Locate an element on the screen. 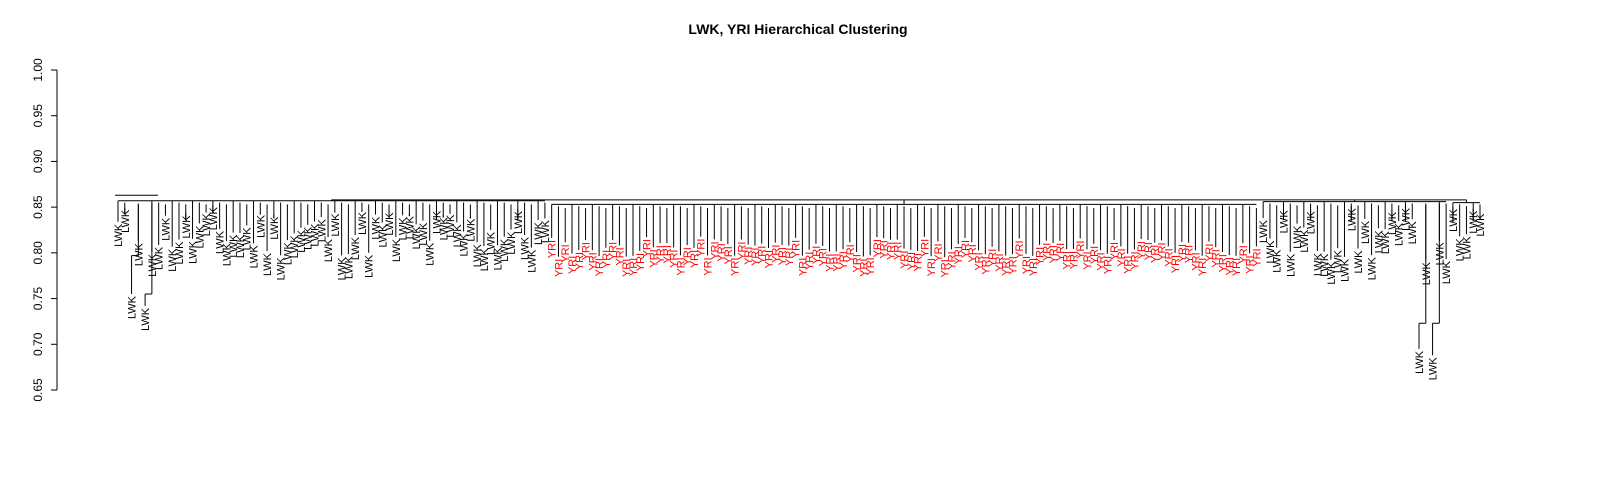 Image resolution: width=1600 pixels, height=480 pixels. y-tick-label: 0.80 is located at coordinates (38, 253).